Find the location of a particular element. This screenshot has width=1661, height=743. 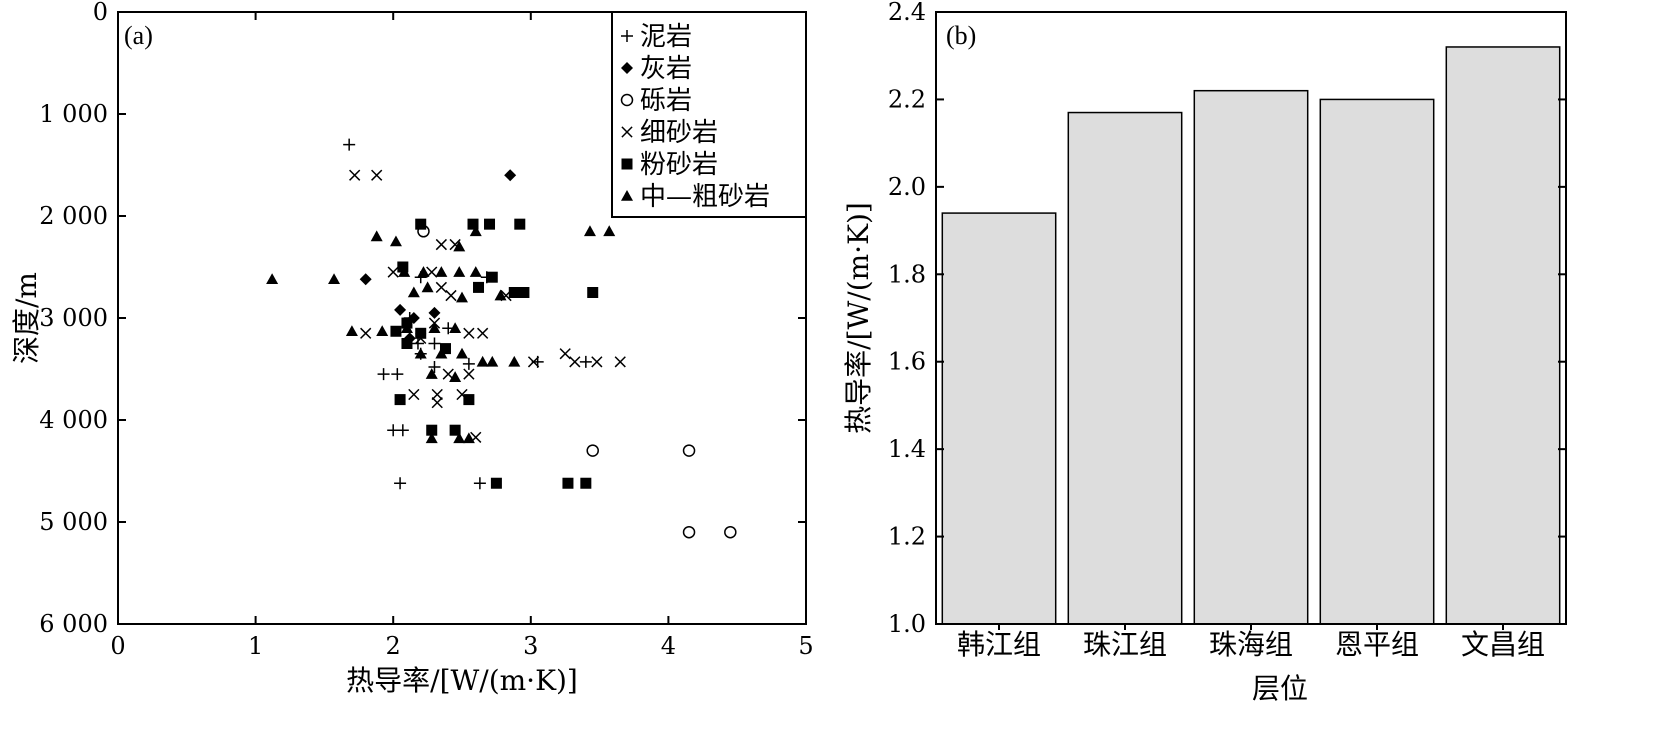

panel-label-a: (a) is located at coordinates (138, 35).